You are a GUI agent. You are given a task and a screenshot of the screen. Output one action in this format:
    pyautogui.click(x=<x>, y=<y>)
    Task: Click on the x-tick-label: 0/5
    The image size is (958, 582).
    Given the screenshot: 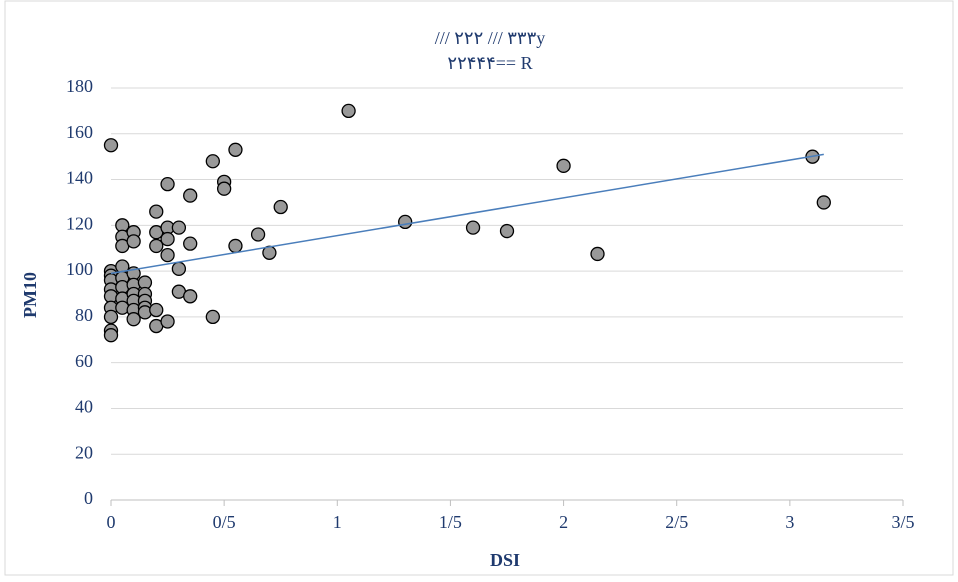 What is the action you would take?
    pyautogui.click(x=224, y=522)
    